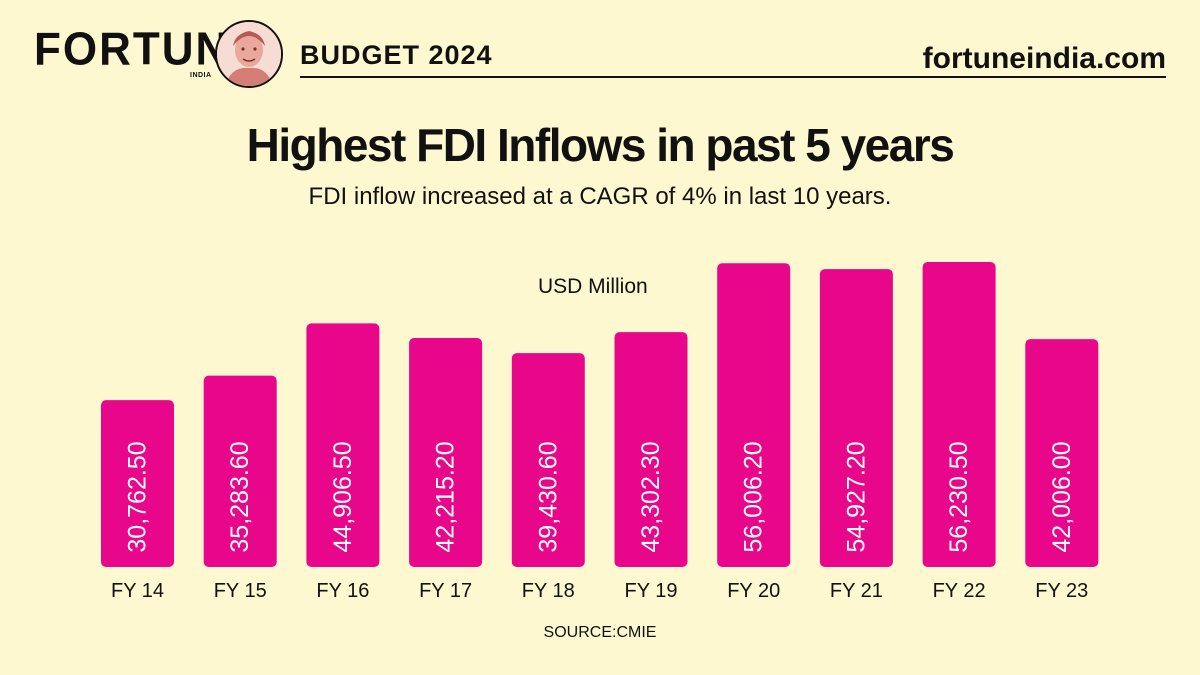  Describe the element at coordinates (1062, 496) in the screenshot. I see `bar-value-label: 42,006.00` at that location.